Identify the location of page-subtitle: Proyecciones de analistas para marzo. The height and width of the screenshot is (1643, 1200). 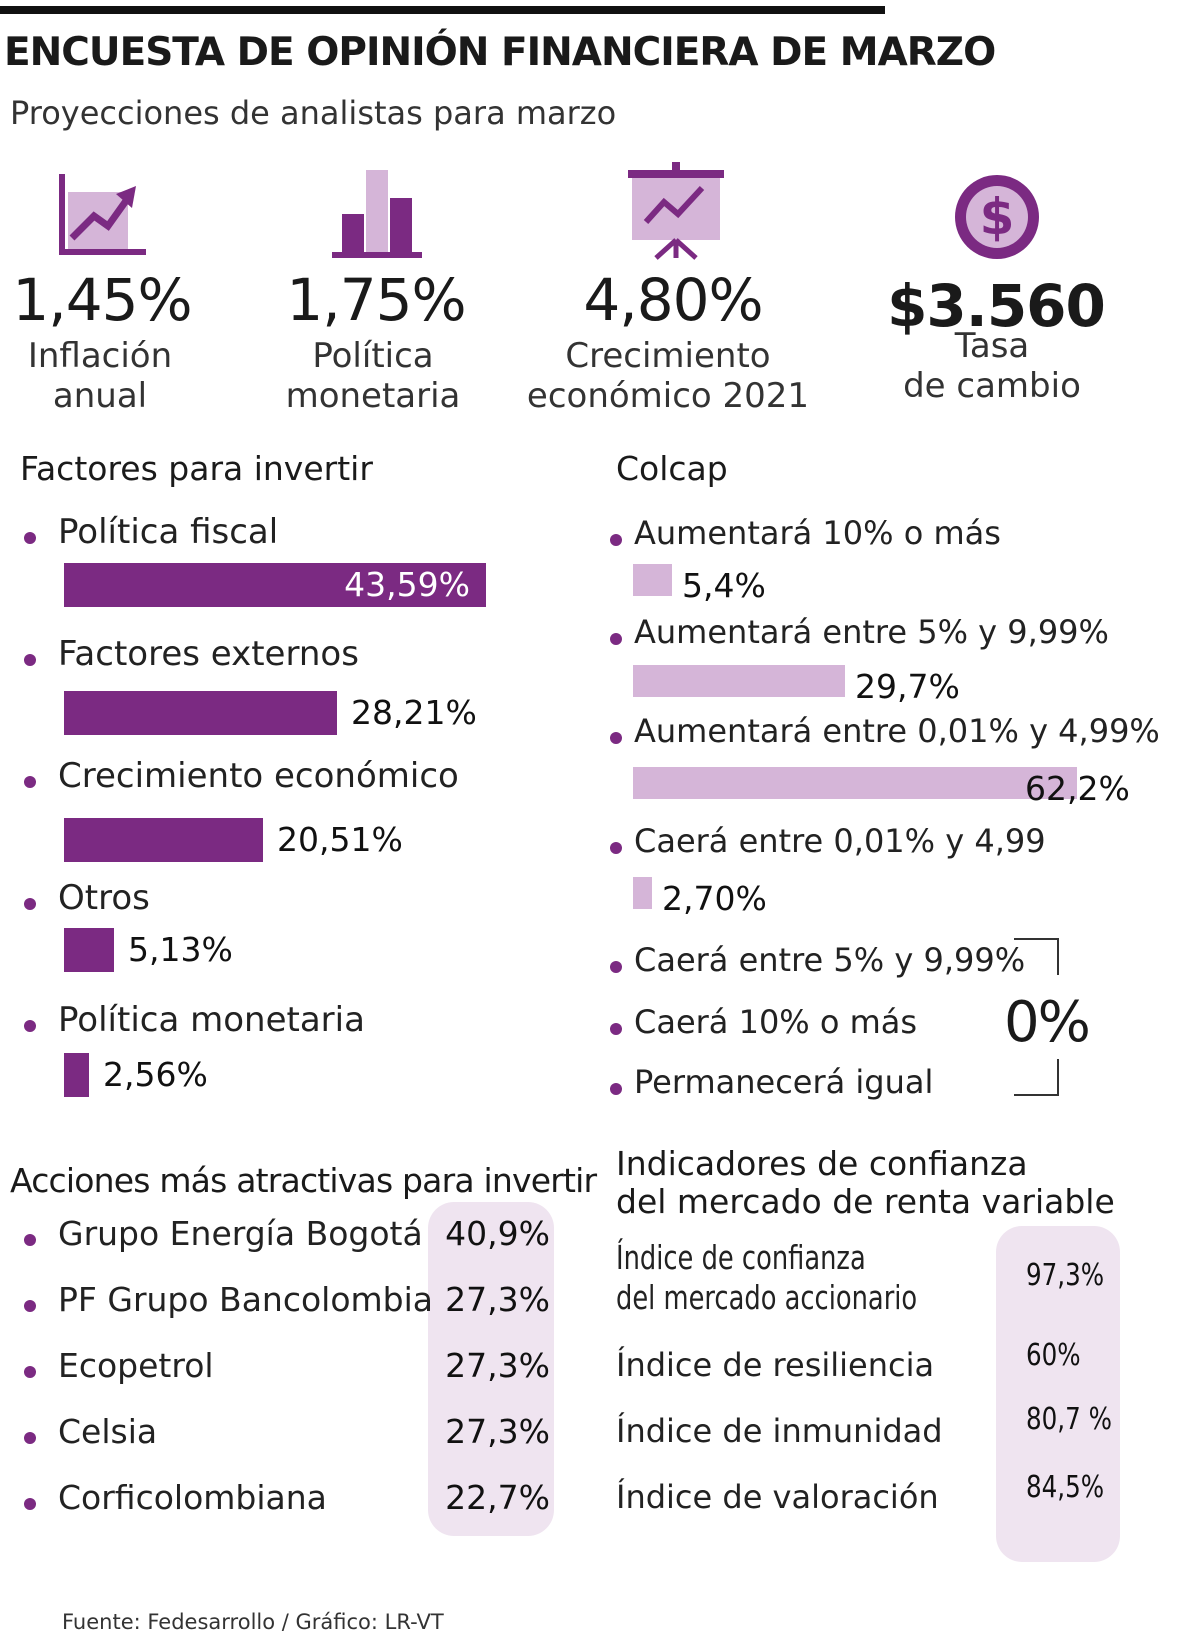
(313, 113).